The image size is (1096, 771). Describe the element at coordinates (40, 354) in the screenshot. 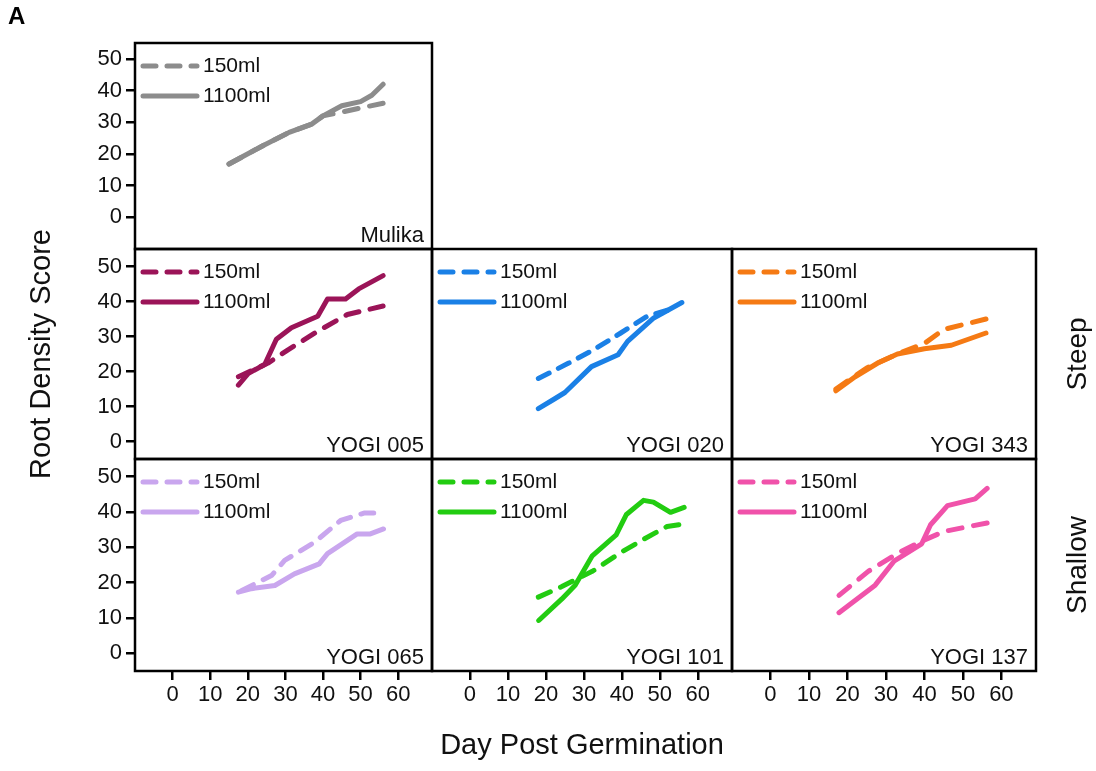

I see `y-axis-title: Root Density Score` at that location.